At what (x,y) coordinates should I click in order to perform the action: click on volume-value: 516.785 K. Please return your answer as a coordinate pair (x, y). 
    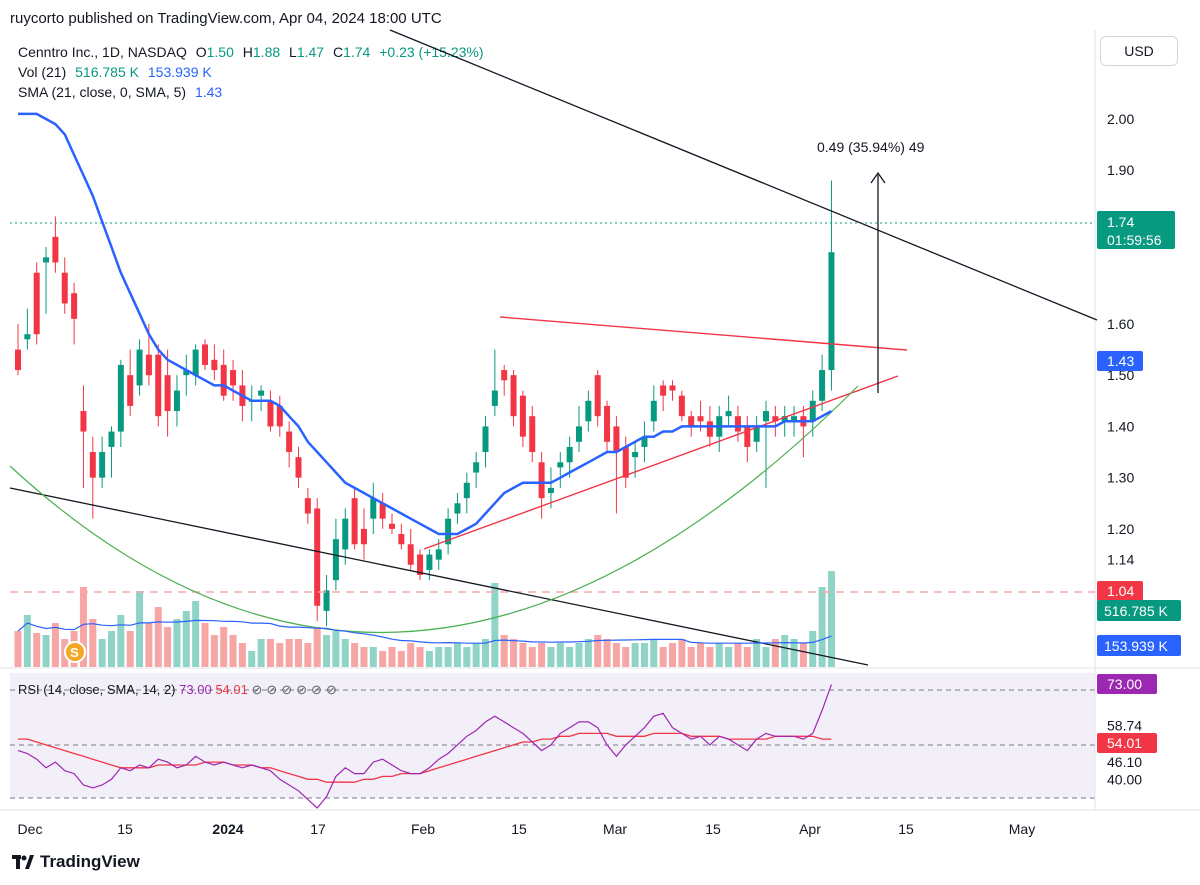
    Looking at the image, I should click on (107, 72).